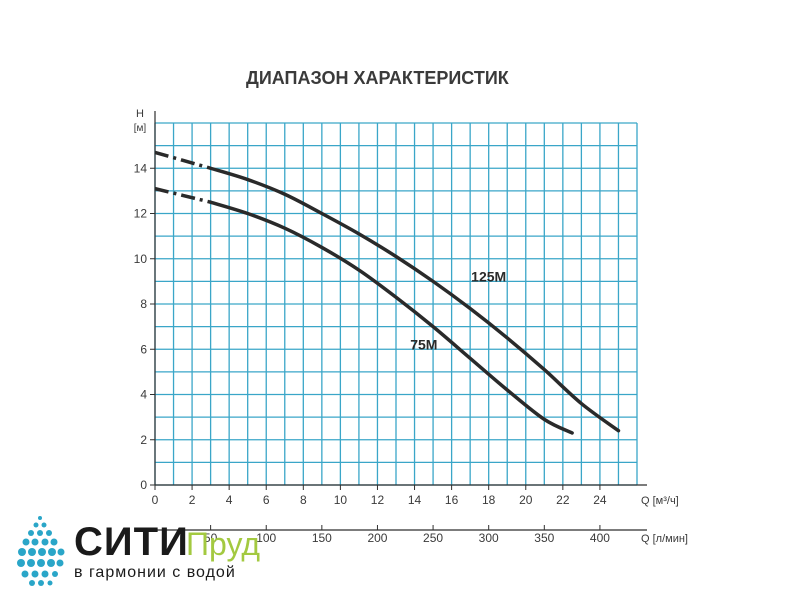 Image resolution: width=800 pixels, height=600 pixels. I want to click on x-tick-label: 24, so click(600, 500).